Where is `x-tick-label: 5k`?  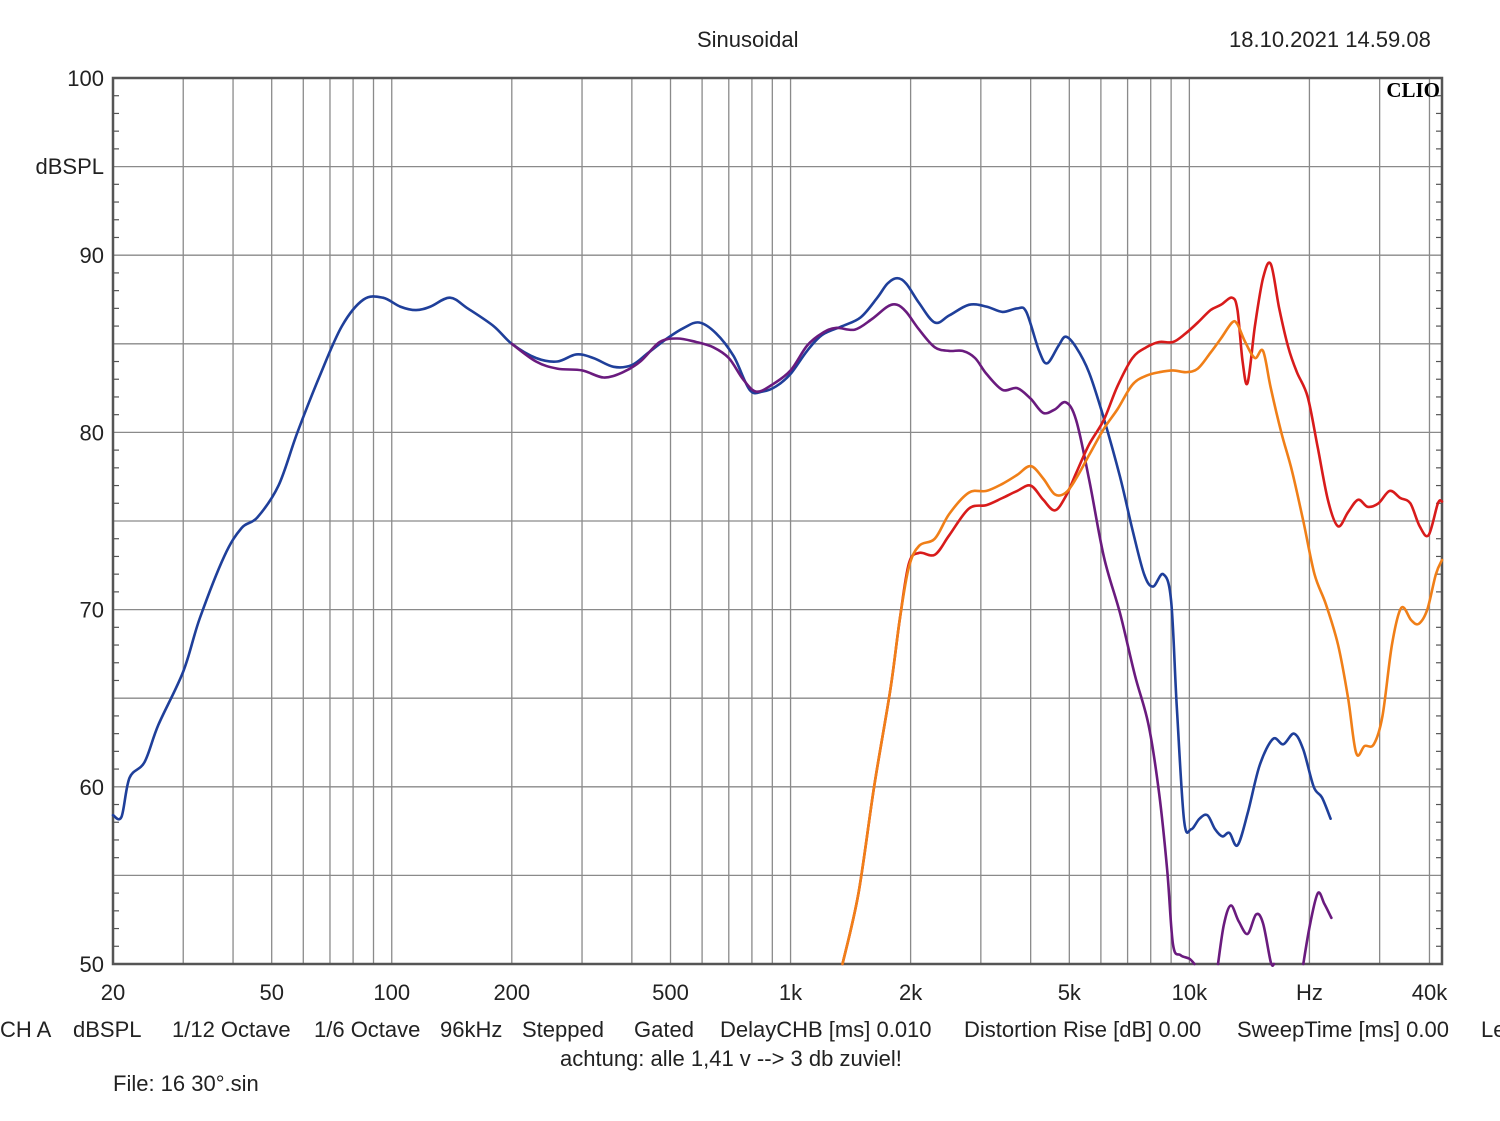
x-tick-label: 5k is located at coordinates (1070, 990).